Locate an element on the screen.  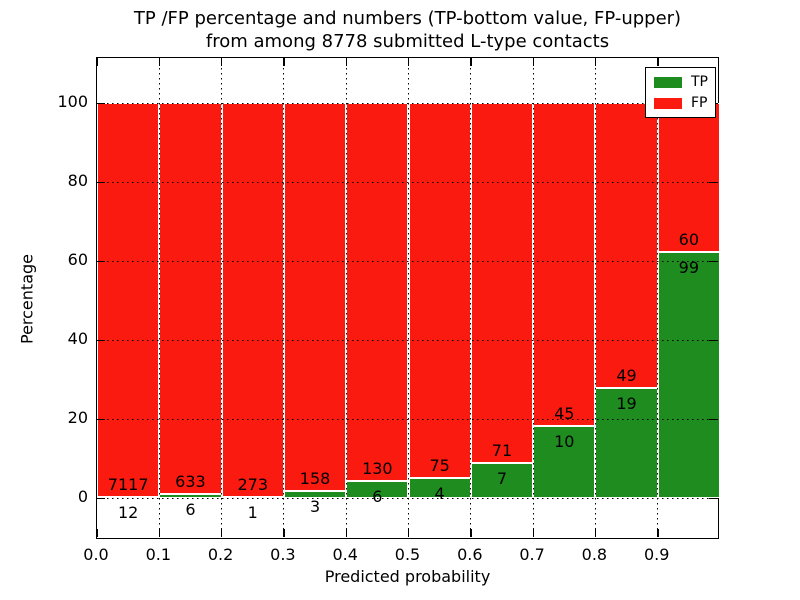
fp-count-label: 273 is located at coordinates (253, 484).